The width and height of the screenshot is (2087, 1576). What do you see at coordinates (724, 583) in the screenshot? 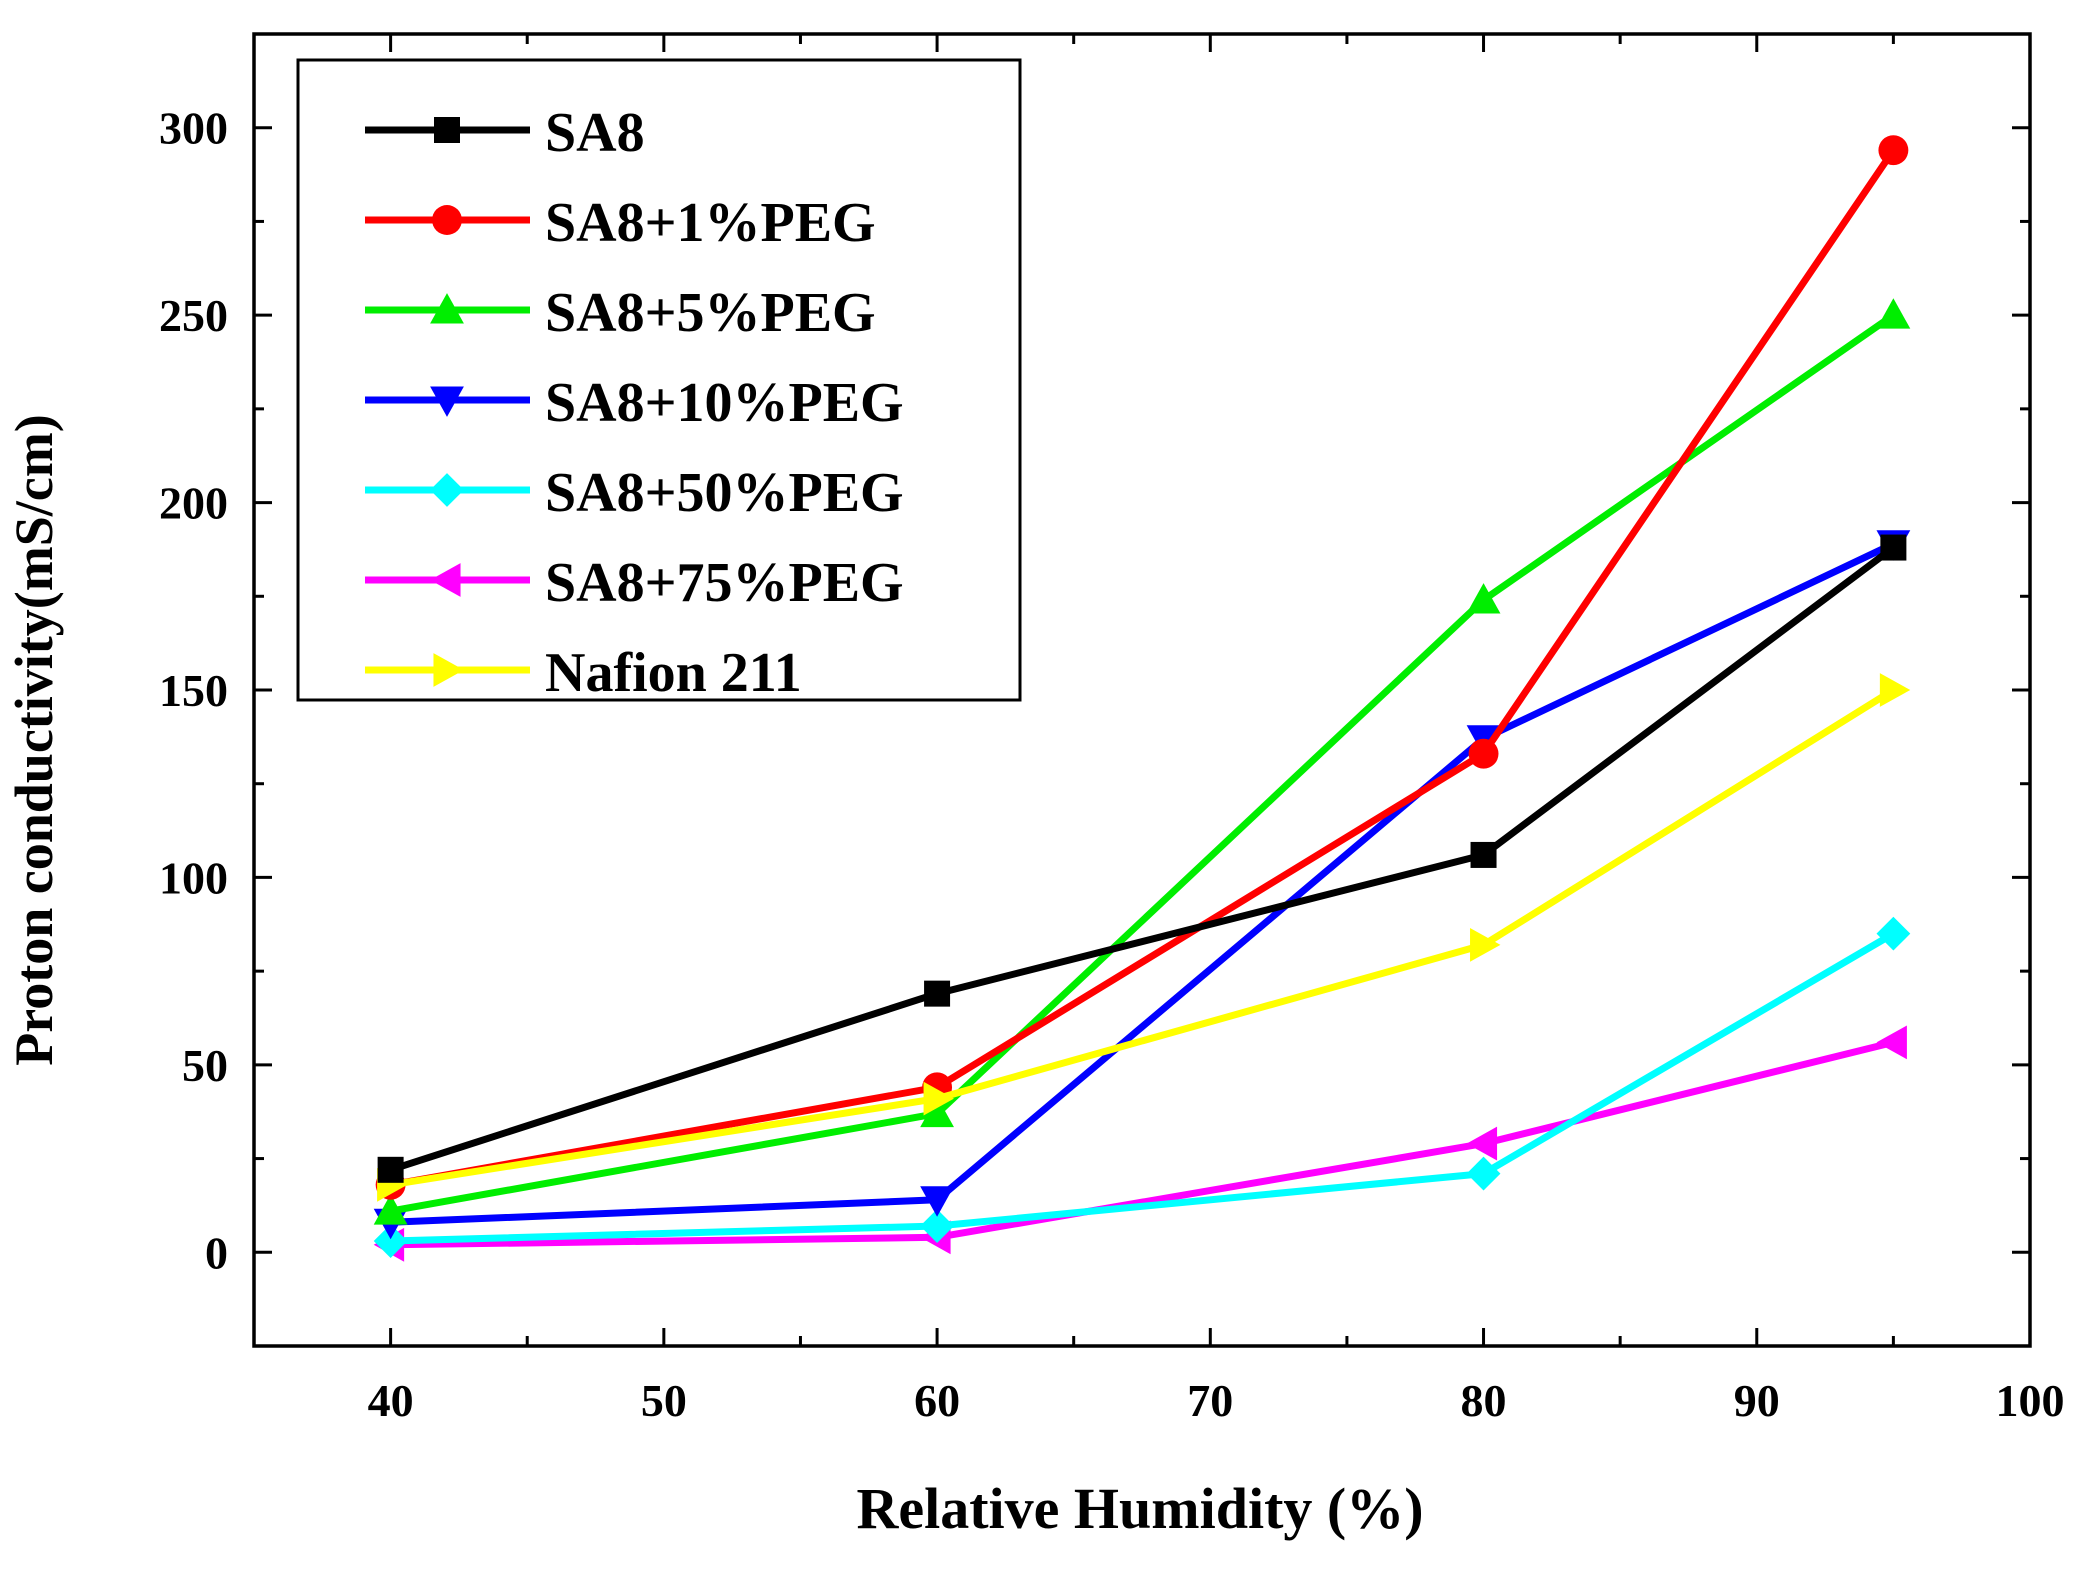
I see `legend-label-sa8-75-peg: SA8+75%PEG` at bounding box center [724, 583].